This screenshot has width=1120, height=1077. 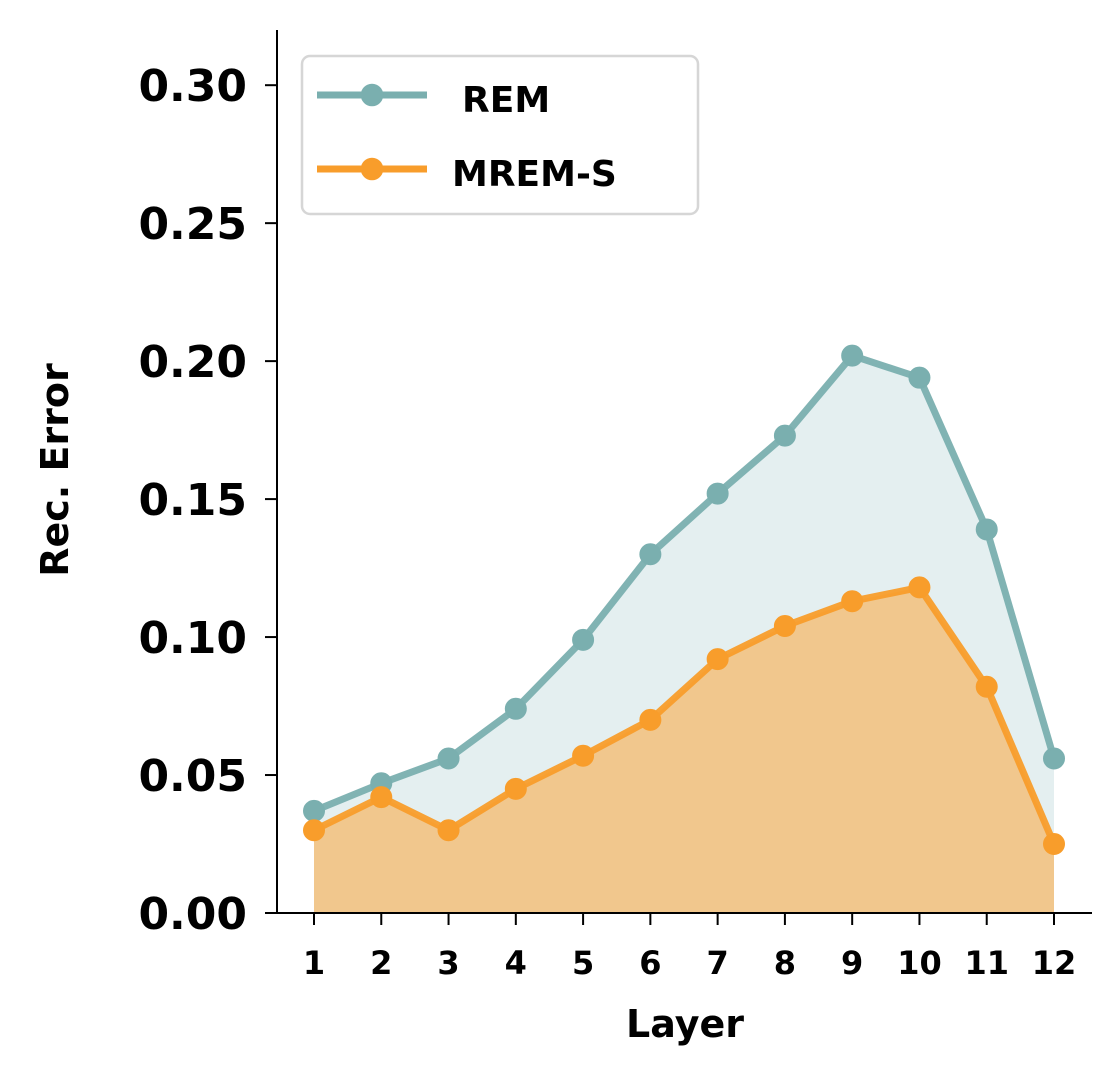 I want to click on x-tick-label: 3, so click(x=448, y=963).